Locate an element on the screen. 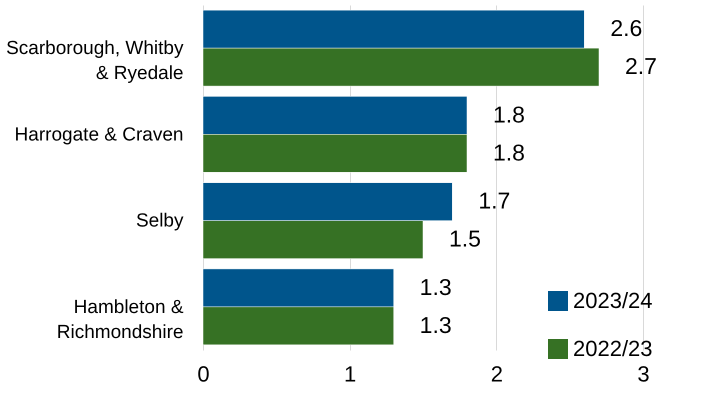 Image resolution: width=718 pixels, height=403 pixels. y-tick-label: Scarborough, Whitby & Ryedale is located at coordinates (95, 61).